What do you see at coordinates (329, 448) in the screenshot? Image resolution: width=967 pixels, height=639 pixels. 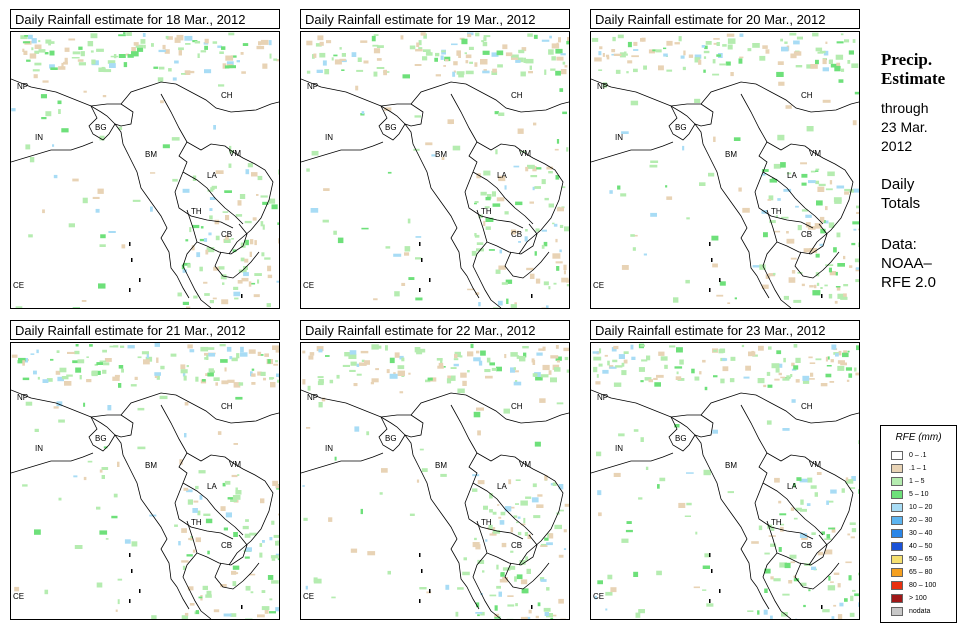 I see `country-label-in: IN` at bounding box center [329, 448].